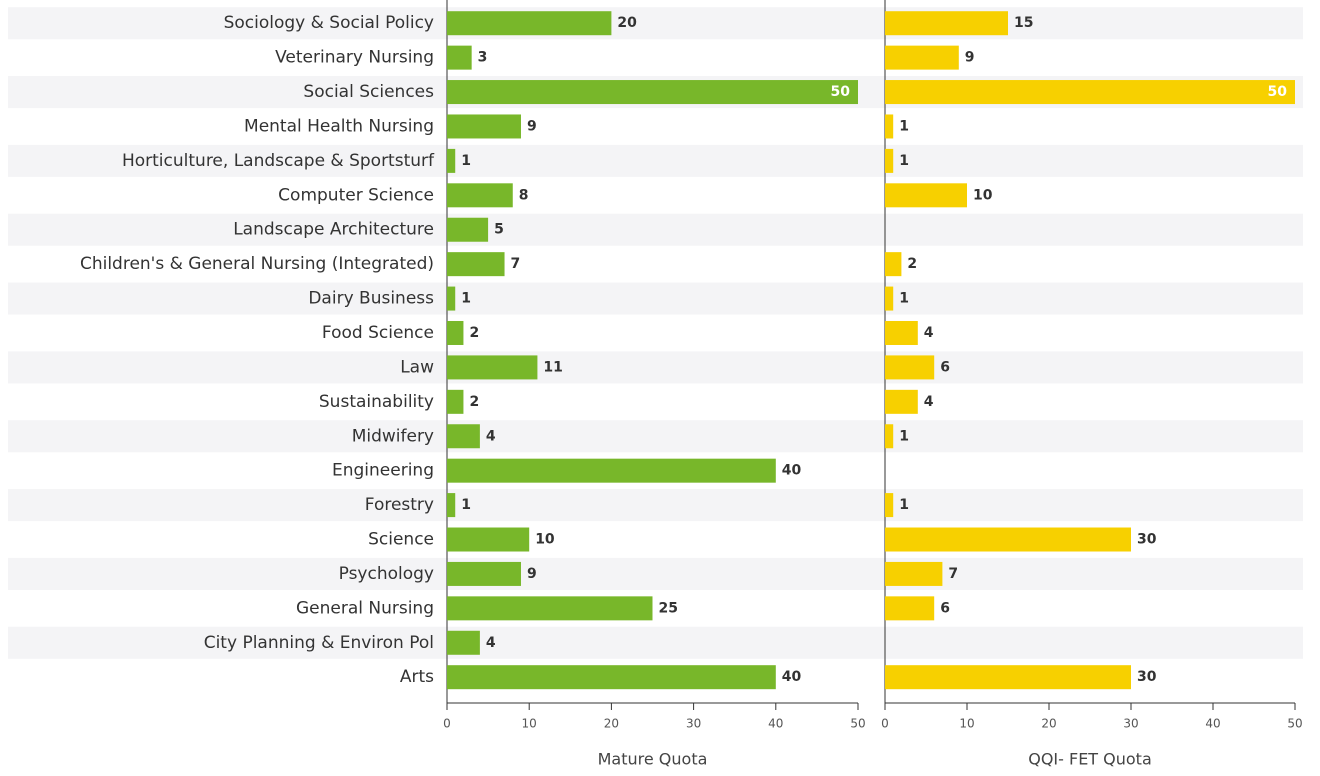 The image size is (1320, 776). Describe the element at coordinates (376, 402) in the screenshot. I see `category-label: Sustainability` at that location.